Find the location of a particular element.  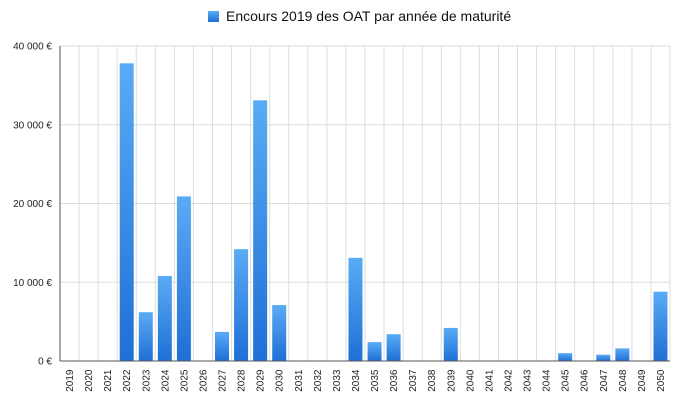

bar-2036 is located at coordinates (393, 347).